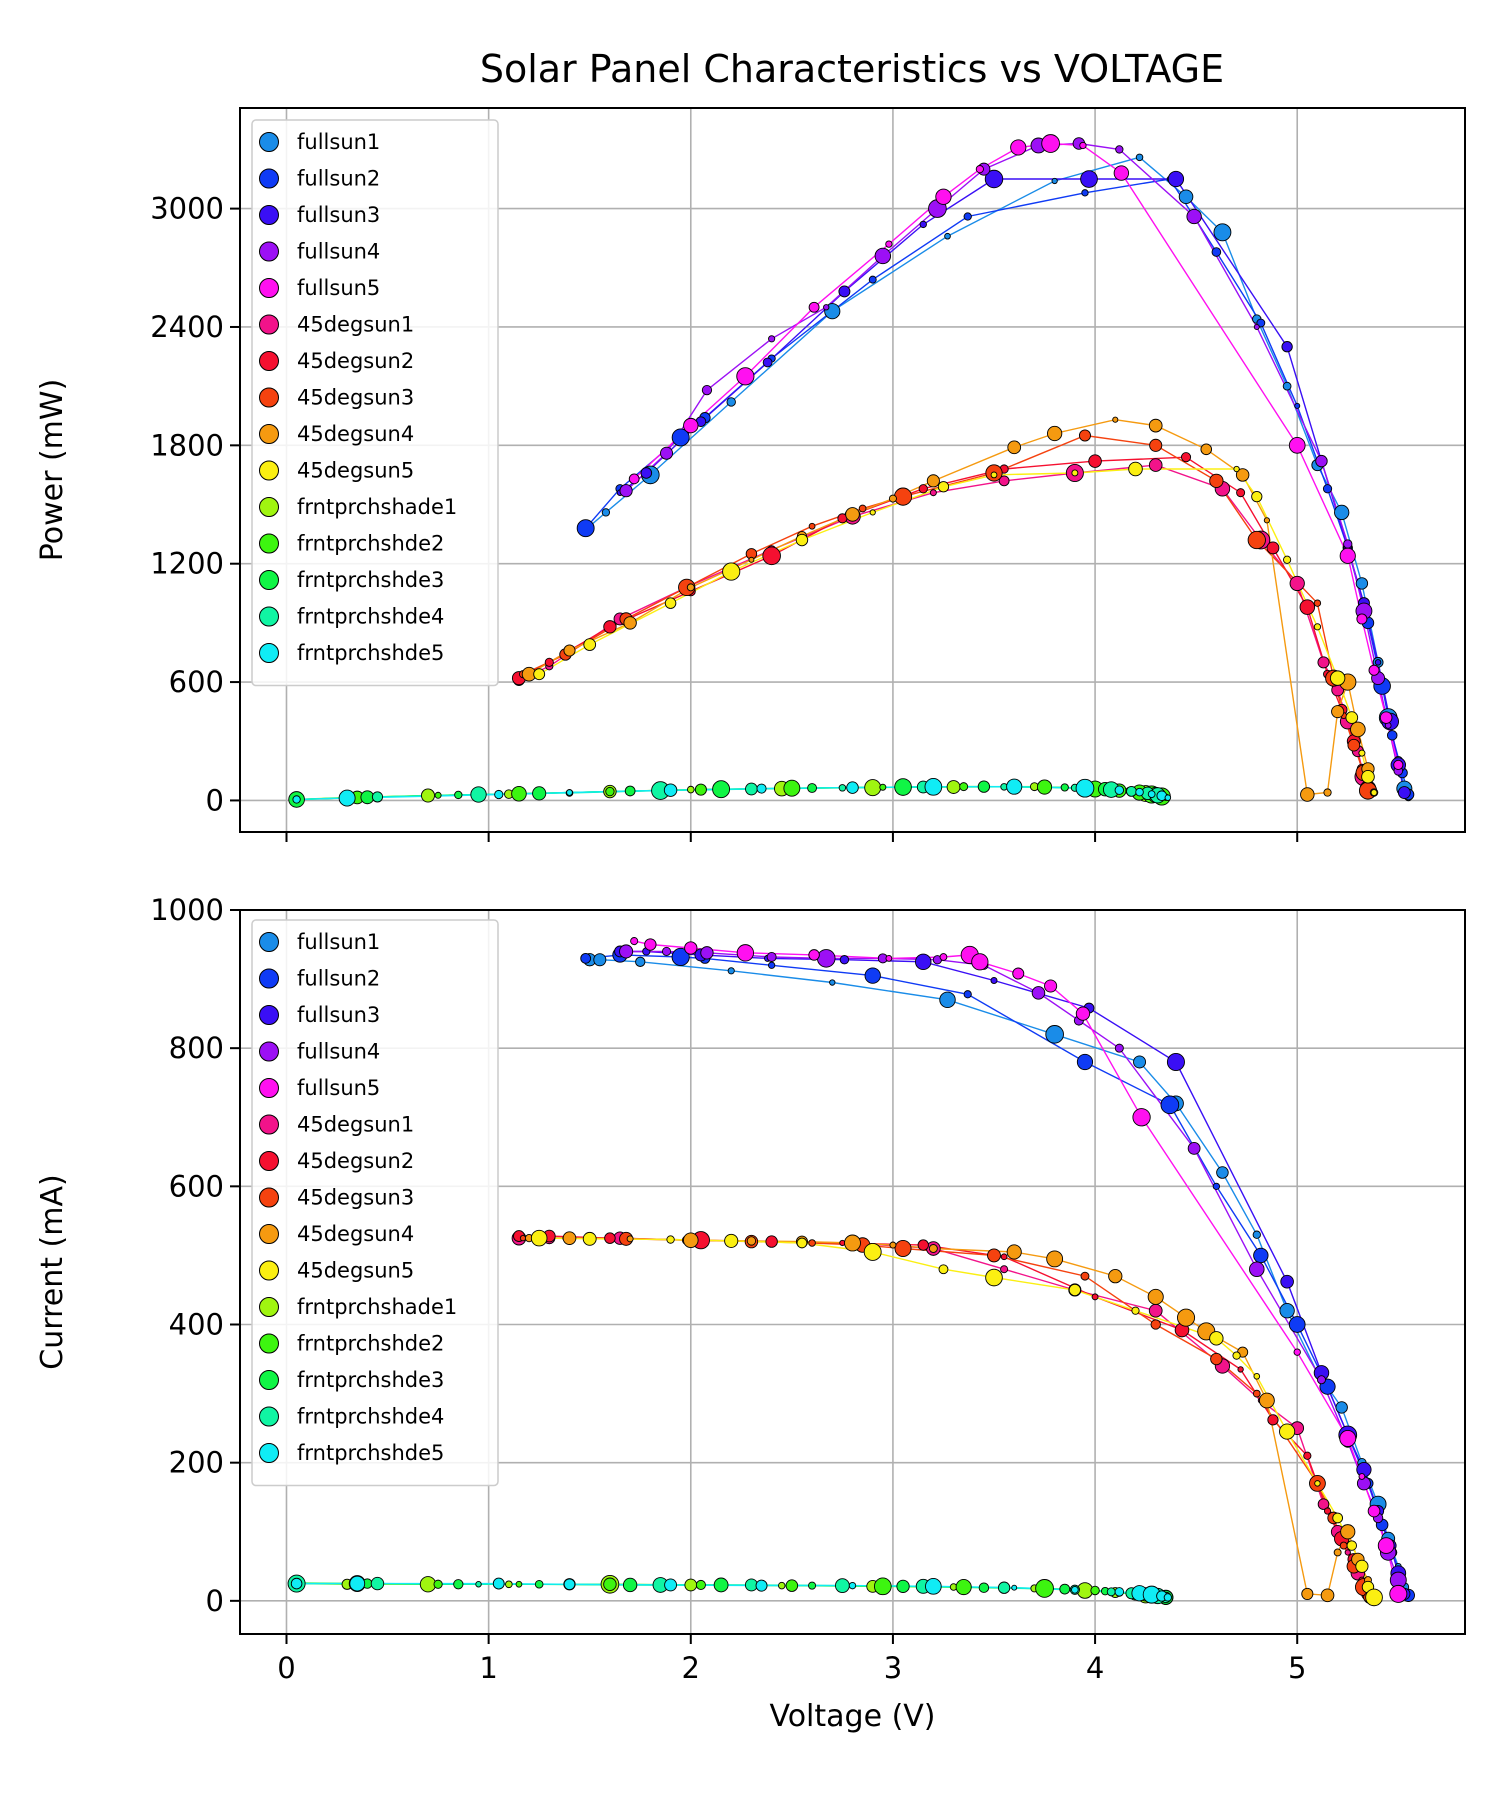  What do you see at coordinates (1095, 1668) in the screenshot?
I see `x-tick-label: 4` at bounding box center [1095, 1668].